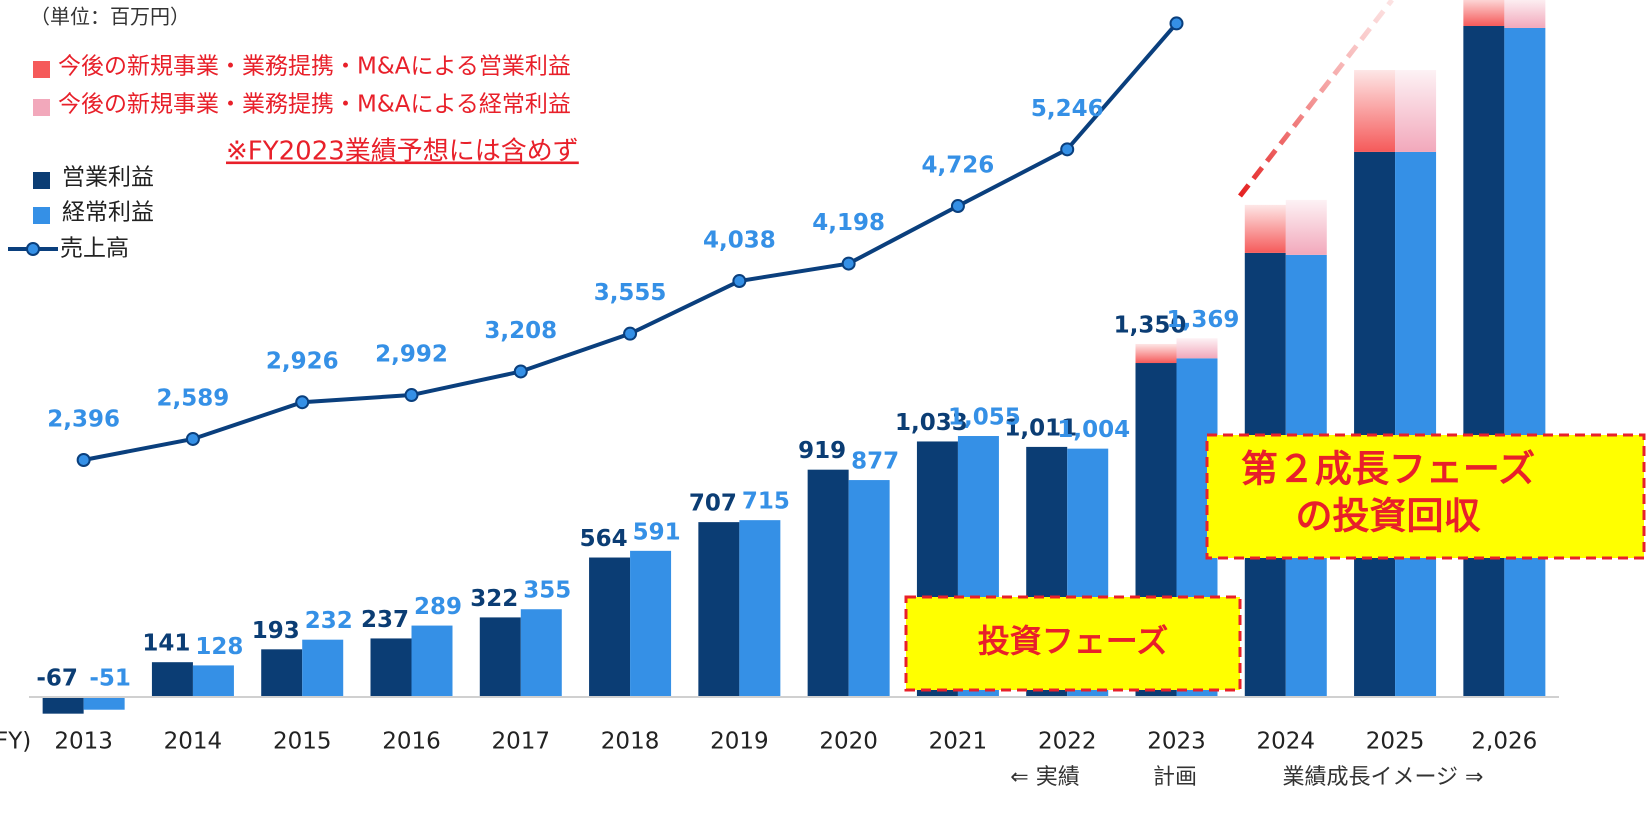 Image resolution: width=1646 pixels, height=826 pixels. What do you see at coordinates (385, 620) in the screenshot?
I see `data-label: 237` at bounding box center [385, 620].